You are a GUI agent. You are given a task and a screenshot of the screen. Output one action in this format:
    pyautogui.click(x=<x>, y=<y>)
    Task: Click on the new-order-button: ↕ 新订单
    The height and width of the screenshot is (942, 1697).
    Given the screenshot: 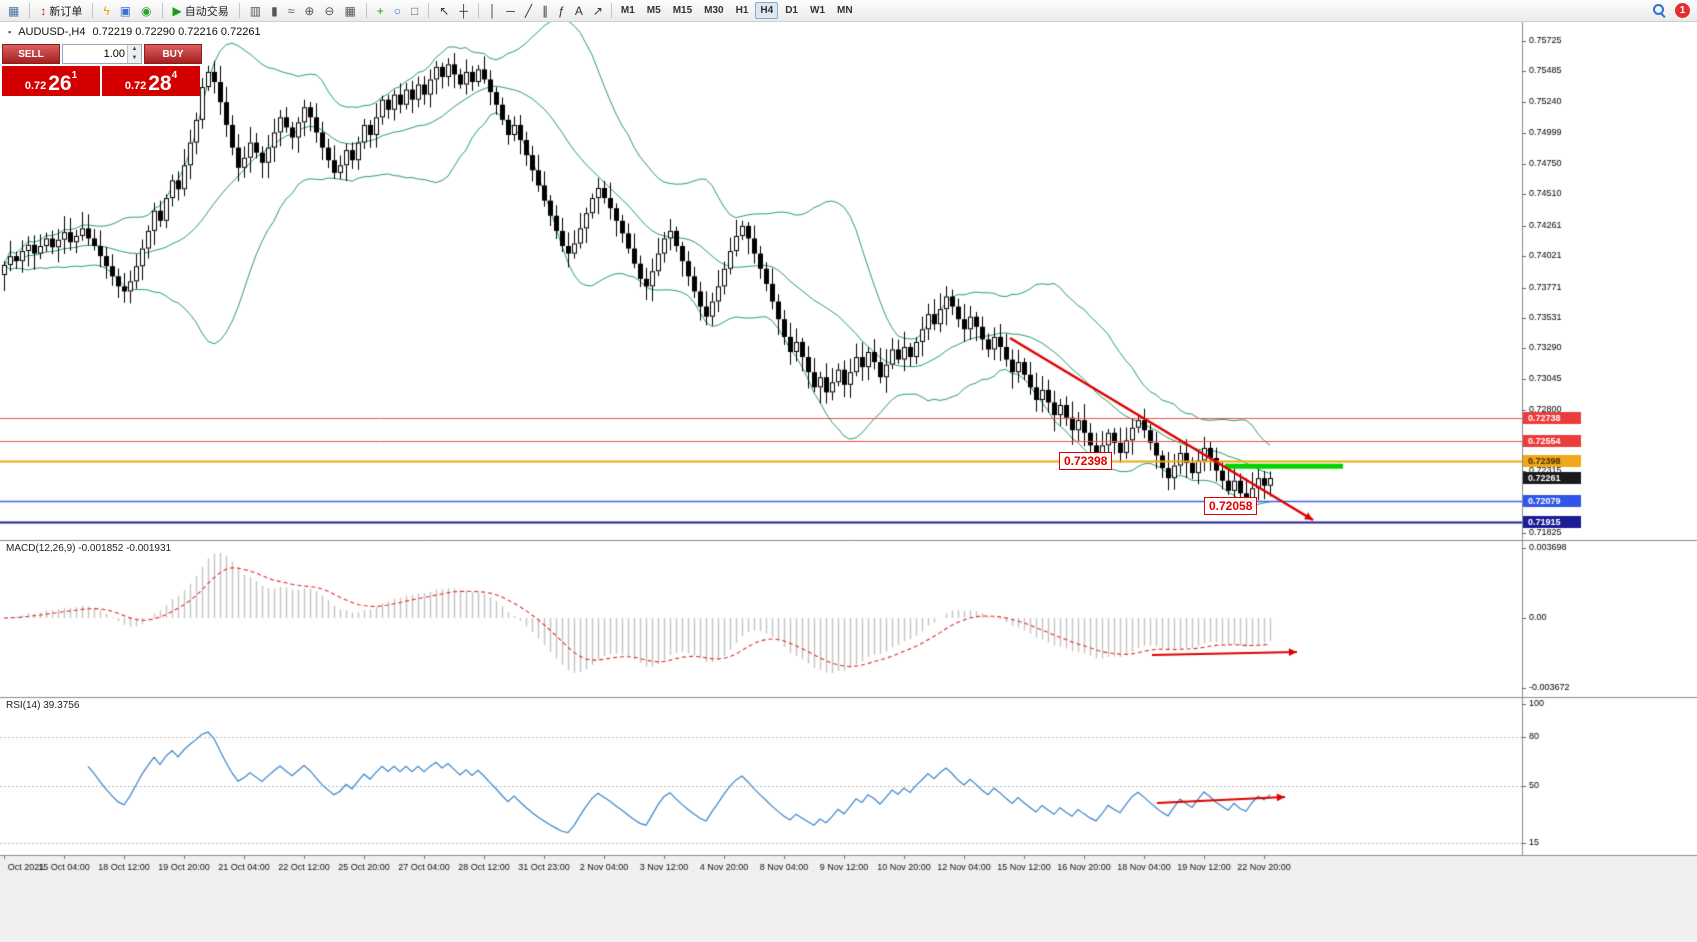 What is the action you would take?
    pyautogui.click(x=61, y=11)
    